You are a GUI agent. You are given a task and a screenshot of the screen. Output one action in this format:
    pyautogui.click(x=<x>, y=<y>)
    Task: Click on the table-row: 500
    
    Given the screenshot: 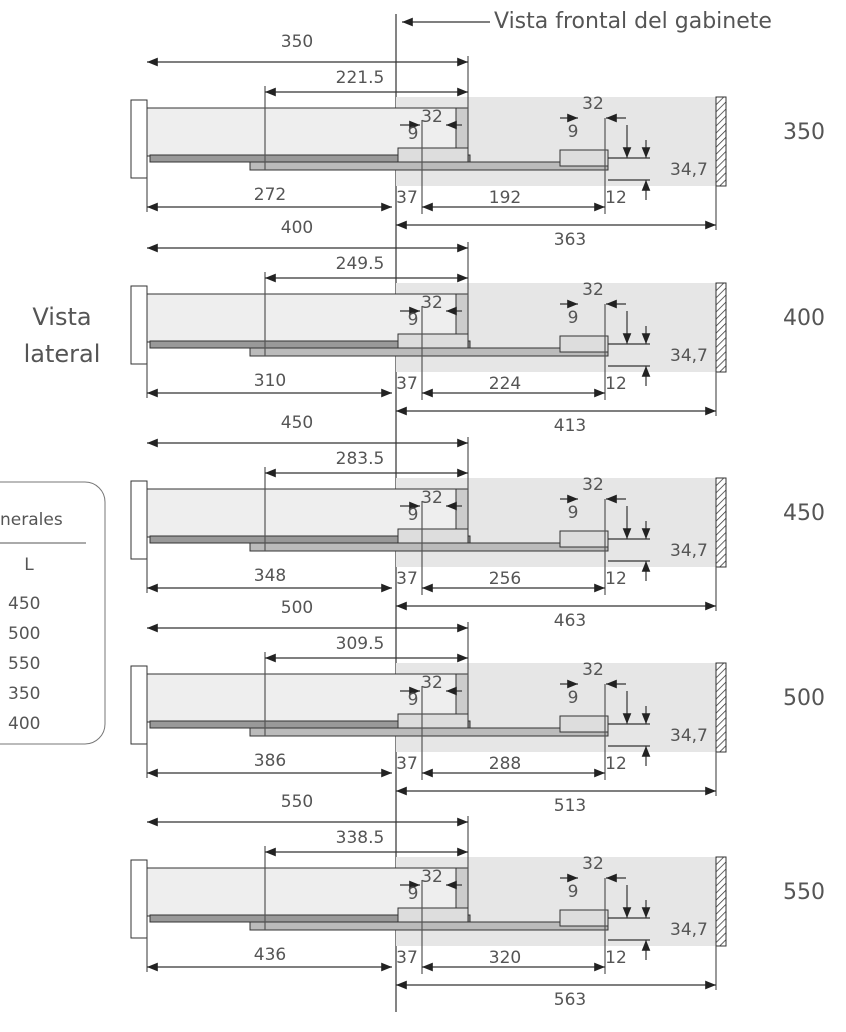 What is the action you would take?
    pyautogui.click(x=24, y=634)
    